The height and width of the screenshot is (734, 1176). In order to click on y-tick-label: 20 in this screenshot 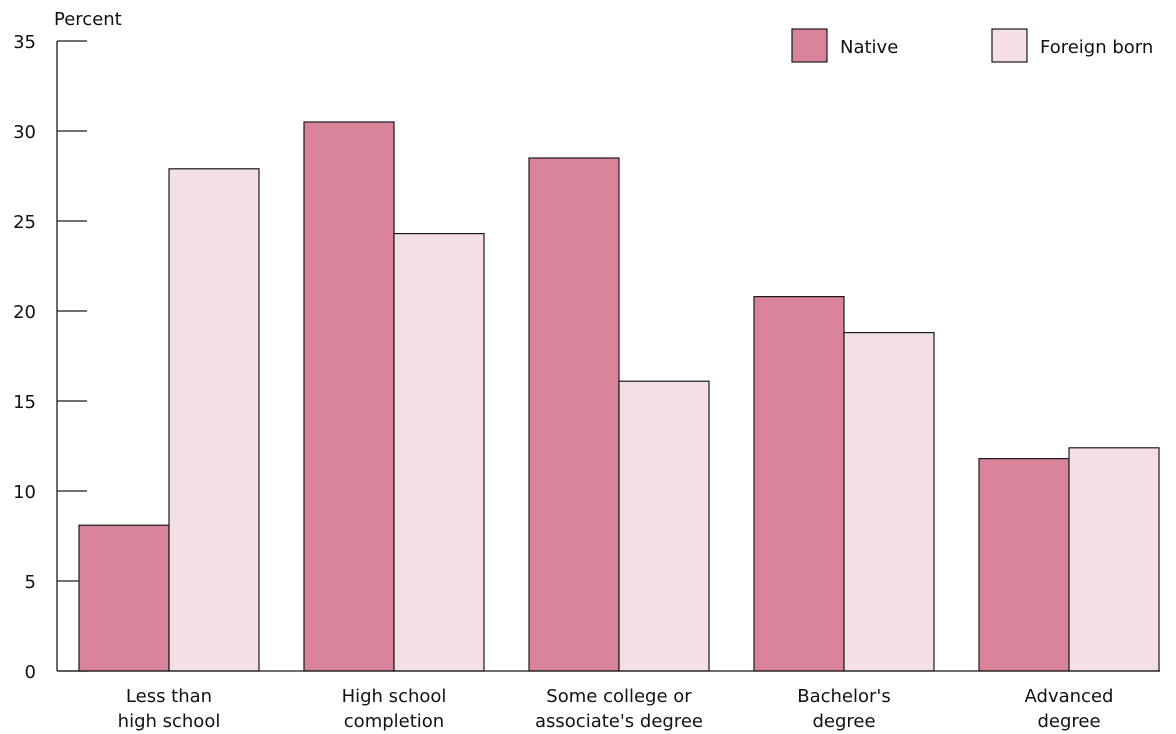, I will do `click(24, 312)`.